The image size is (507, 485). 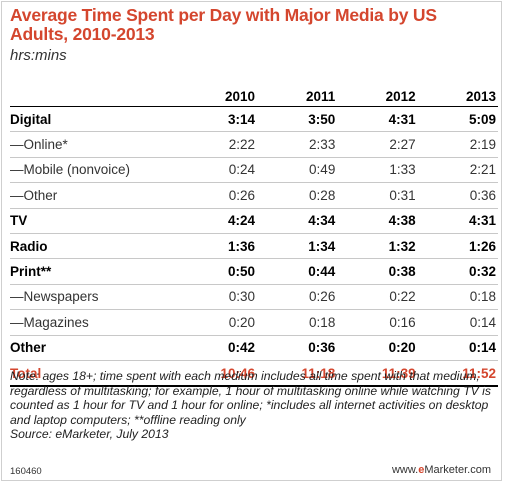 I want to click on header-year-cell: 2013, so click(x=457, y=96).